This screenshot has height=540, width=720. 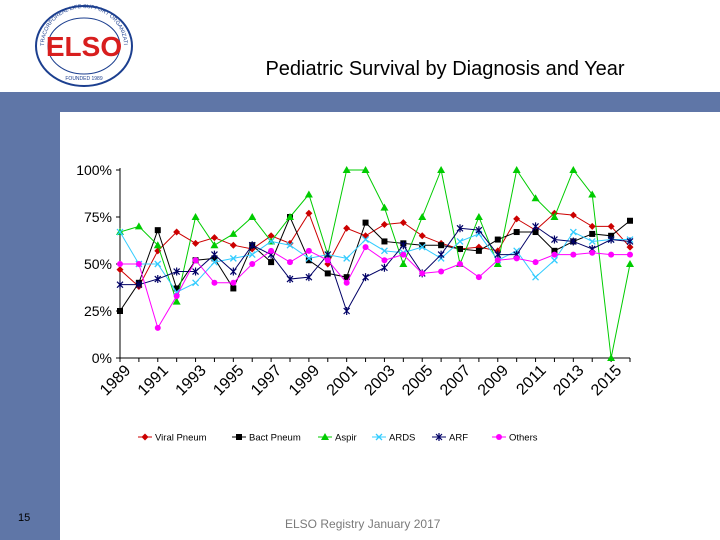 I want to click on series-line-others, so click(x=375, y=288).